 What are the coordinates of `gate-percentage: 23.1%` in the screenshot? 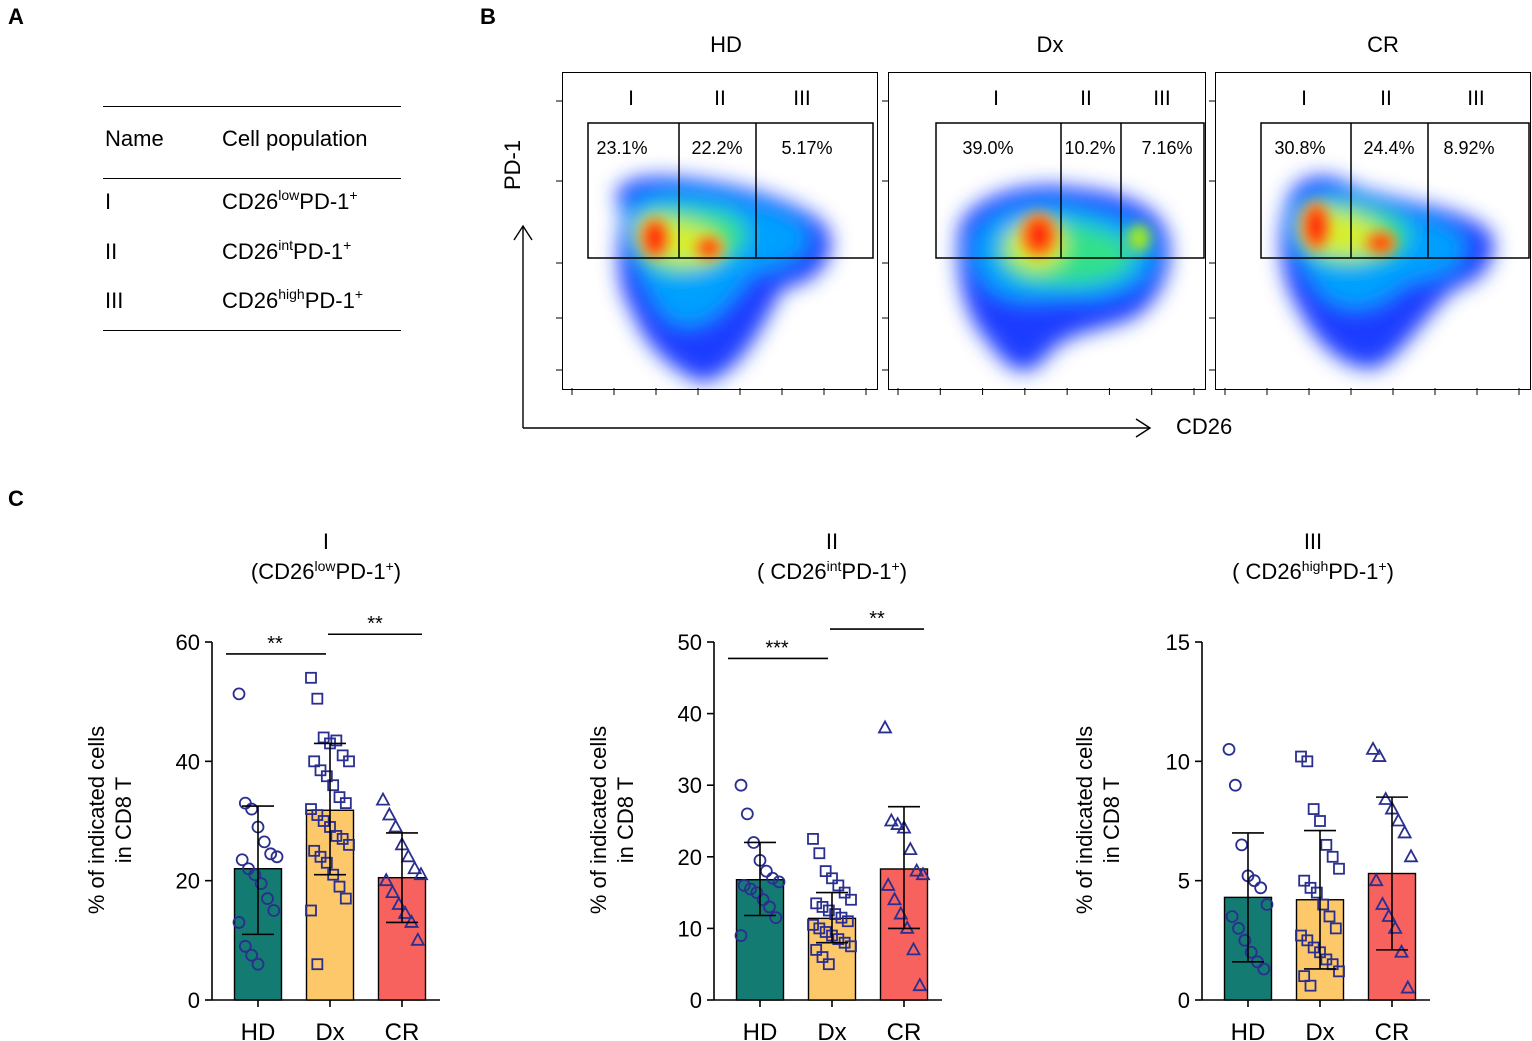 It's located at (622, 148).